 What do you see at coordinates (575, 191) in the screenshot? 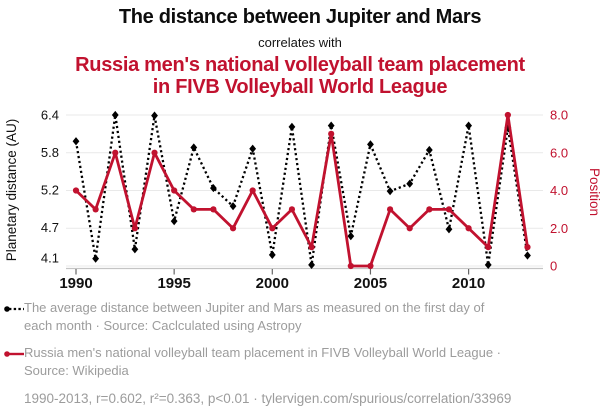
I see `y-axis-right: 8.0 6.0 4.0 2.0 0 Position` at bounding box center [575, 191].